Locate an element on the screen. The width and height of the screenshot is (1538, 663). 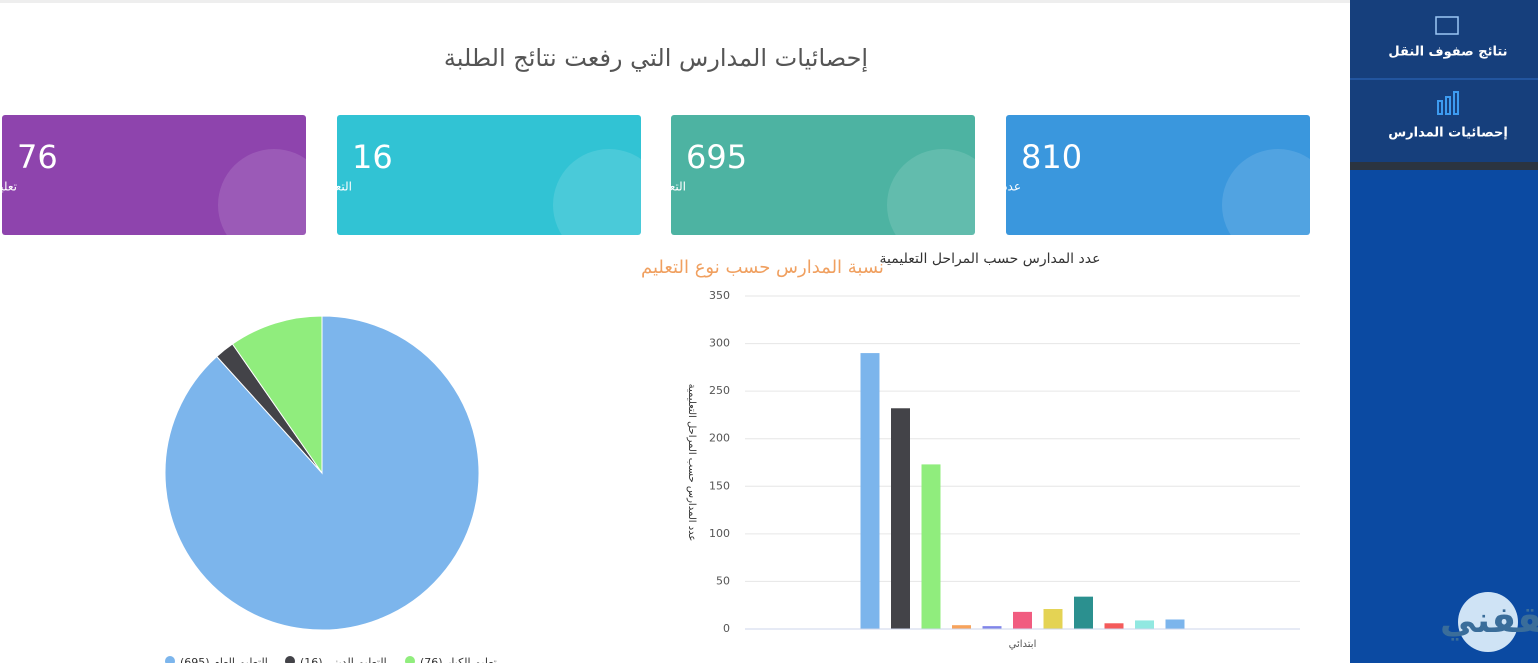
x-tick-label: ابتدائي is located at coordinates (1023, 644).